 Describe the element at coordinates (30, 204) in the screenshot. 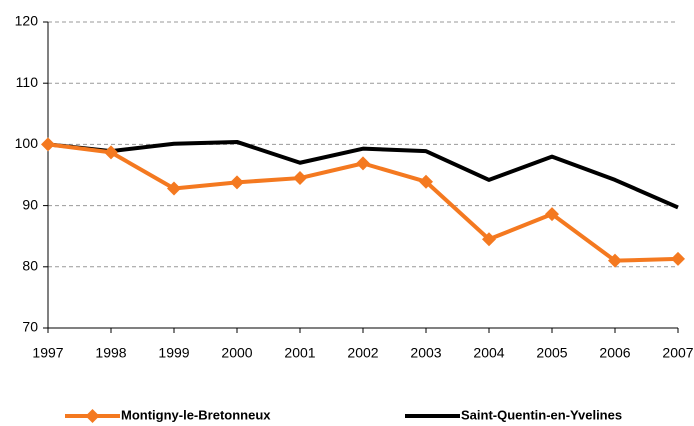

I see `y-tick-label: 90` at that location.